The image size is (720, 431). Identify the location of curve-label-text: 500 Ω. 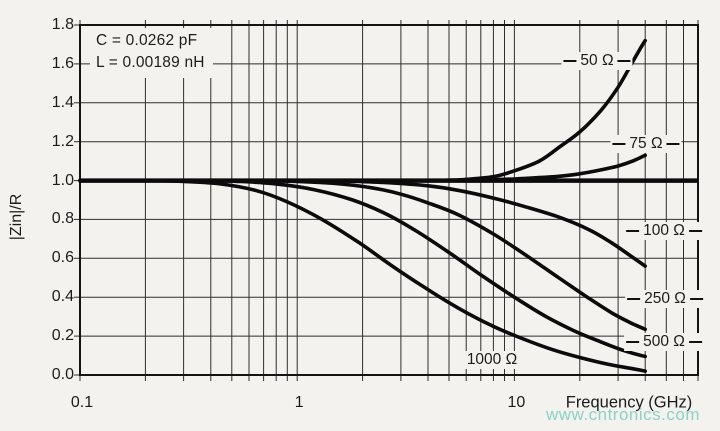
(664, 341).